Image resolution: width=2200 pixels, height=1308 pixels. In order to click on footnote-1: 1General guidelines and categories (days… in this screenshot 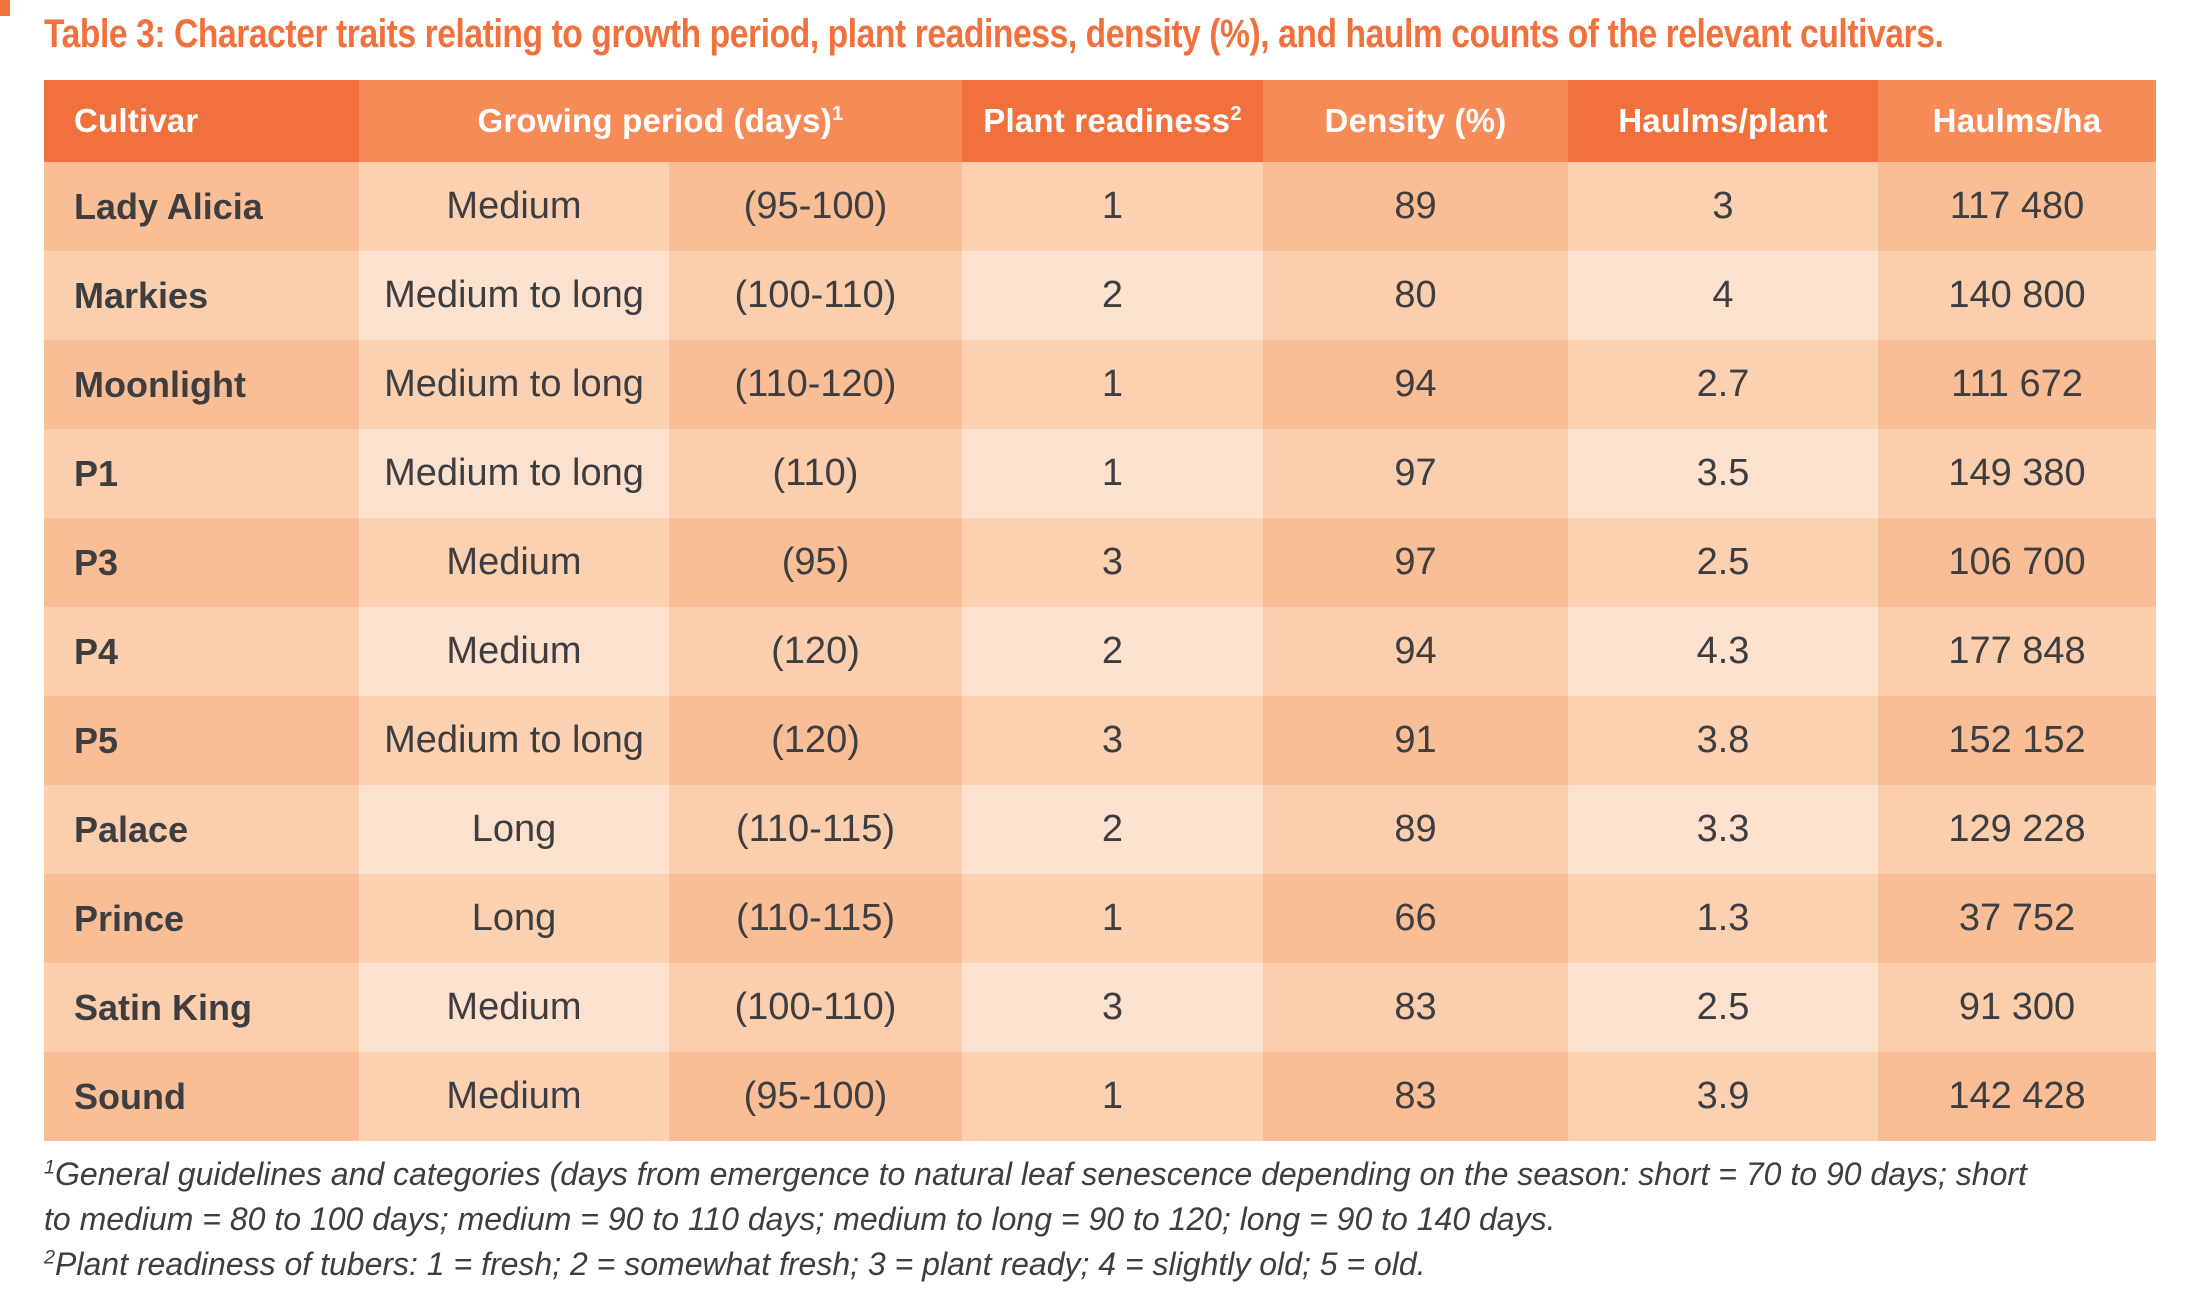, I will do `click(1039, 1197)`.